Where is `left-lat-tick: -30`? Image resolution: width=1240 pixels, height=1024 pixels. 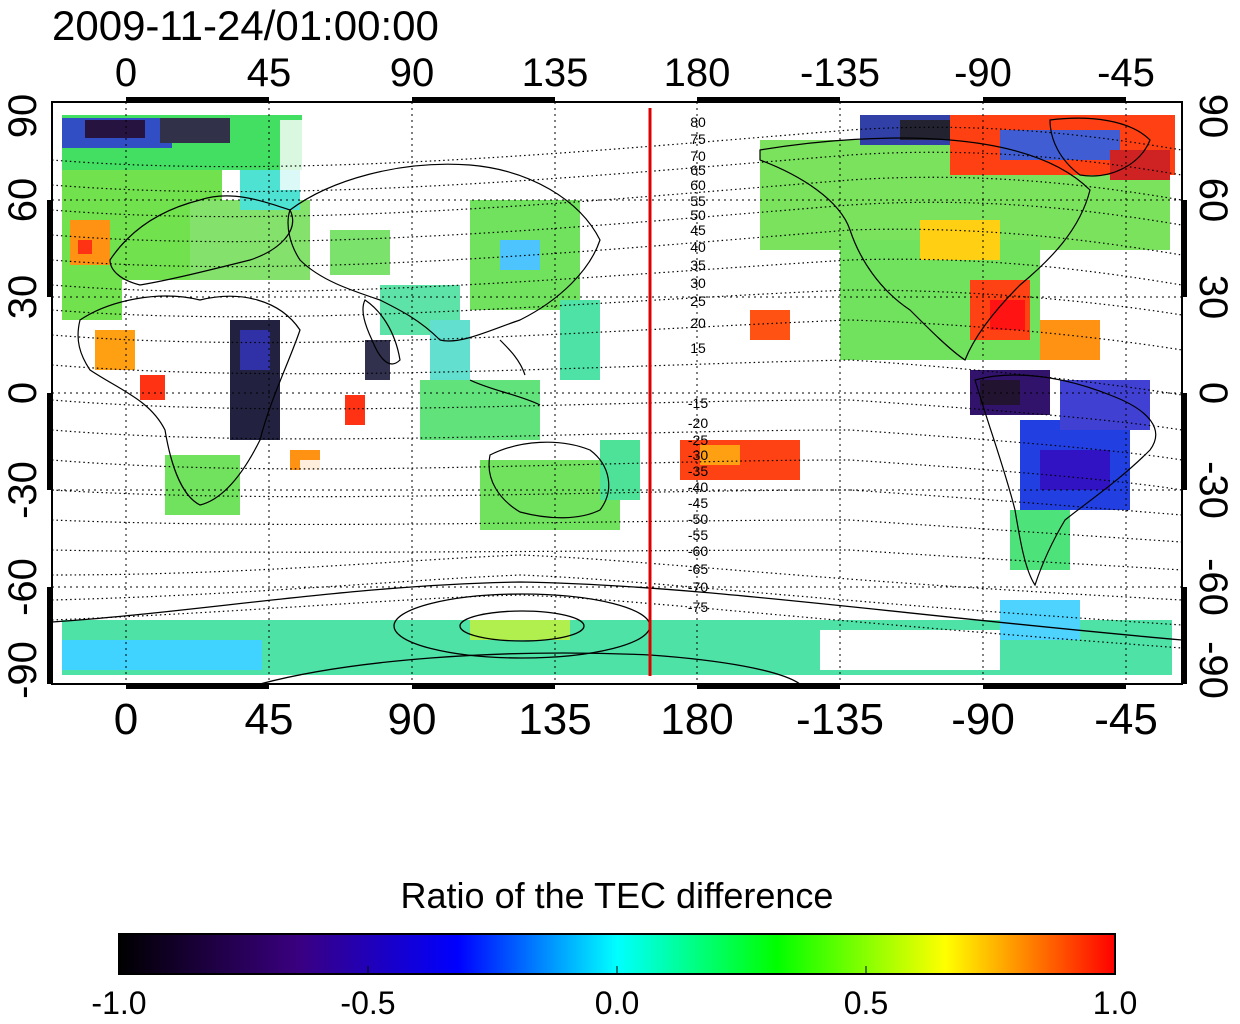
left-lat-tick: -30 is located at coordinates (23, 490).